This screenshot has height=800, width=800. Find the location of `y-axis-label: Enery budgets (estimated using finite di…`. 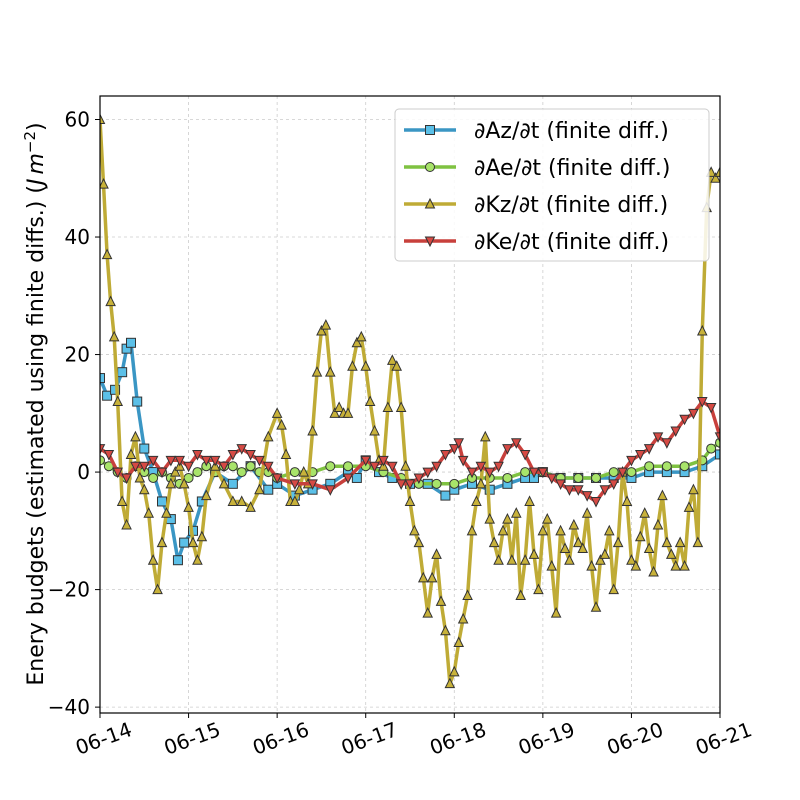

y-axis-label: Enery budgets (estimated using finite di… is located at coordinates (35, 403).